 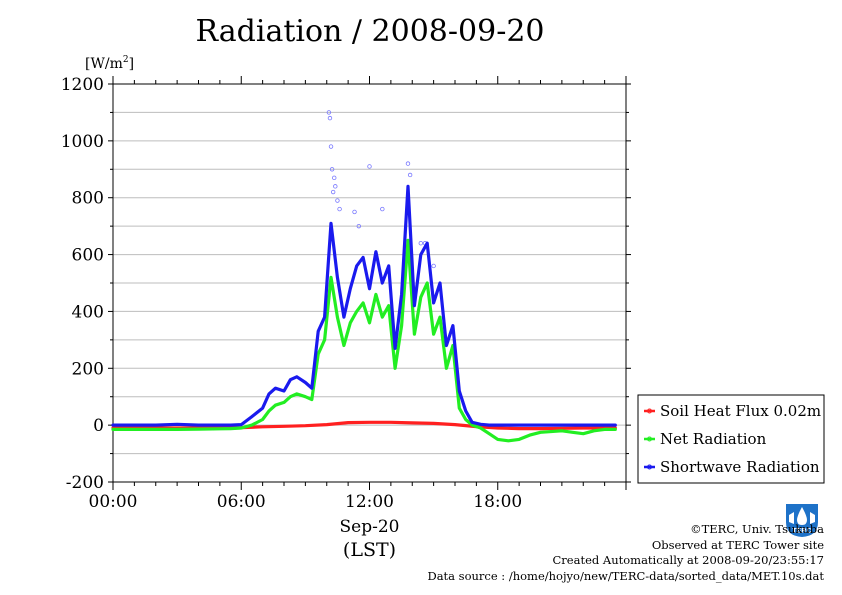 What do you see at coordinates (740, 467) in the screenshot?
I see `legend-label-2: Shortwave Radiation` at bounding box center [740, 467].